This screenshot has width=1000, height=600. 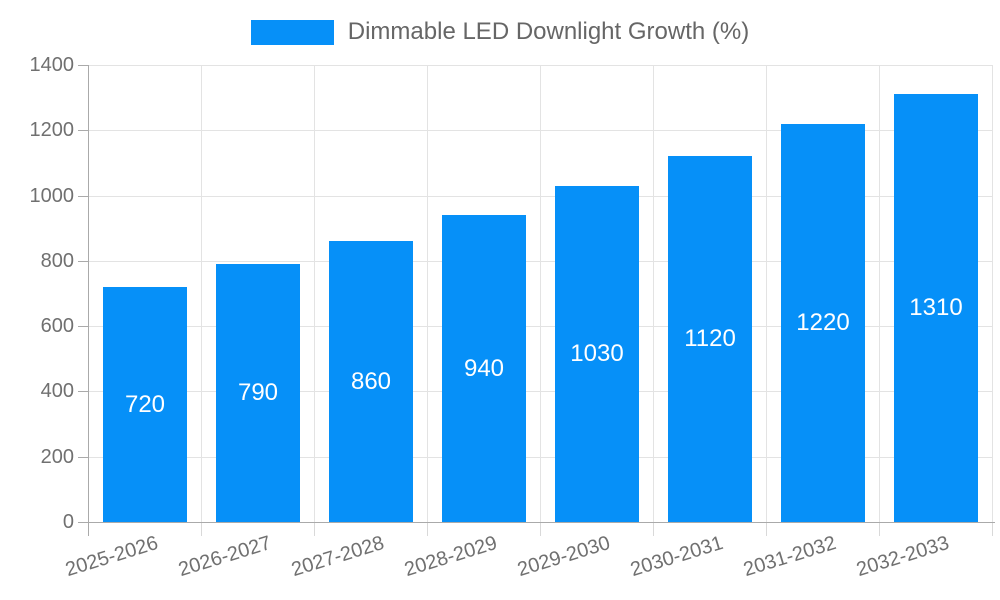 What do you see at coordinates (111, 557) in the screenshot?
I see `x-tick-label: 2025-2026` at bounding box center [111, 557].